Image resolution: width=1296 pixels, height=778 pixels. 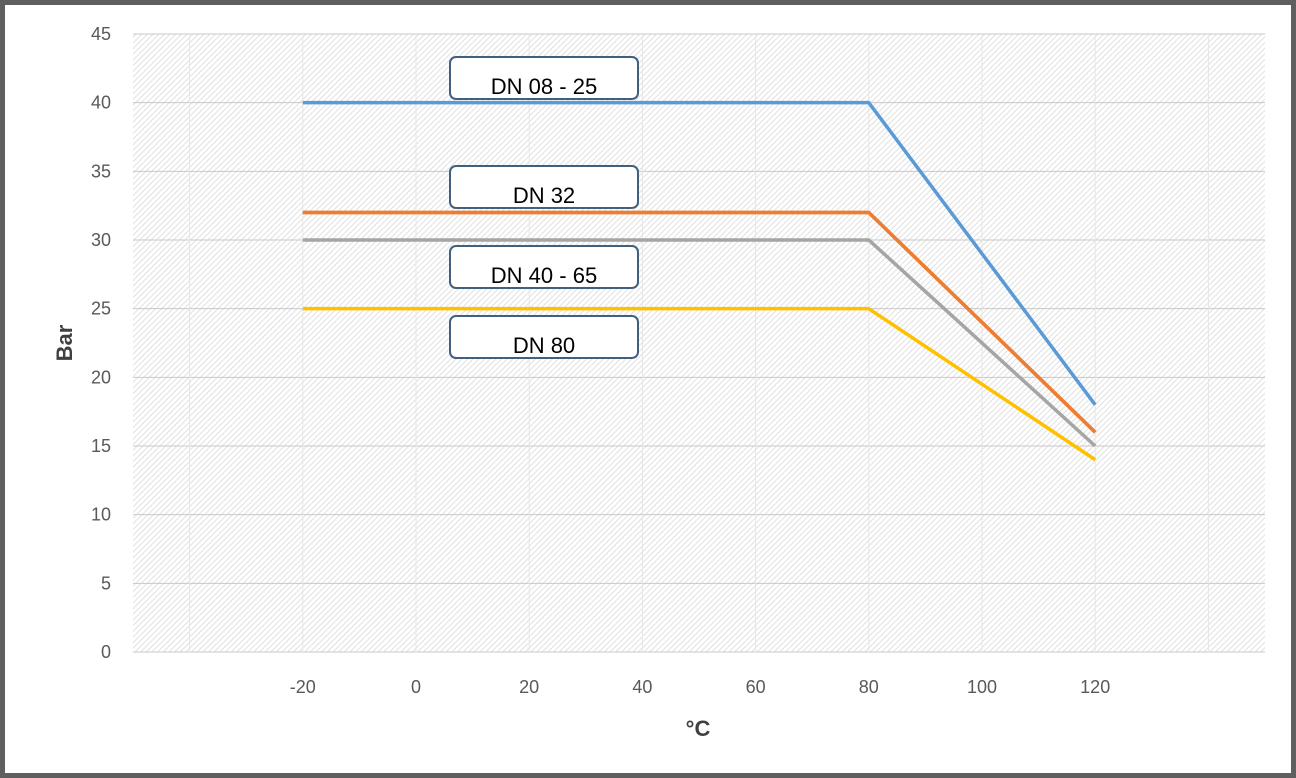 What do you see at coordinates (64, 342) in the screenshot?
I see `y-axis-title: Bar` at bounding box center [64, 342].